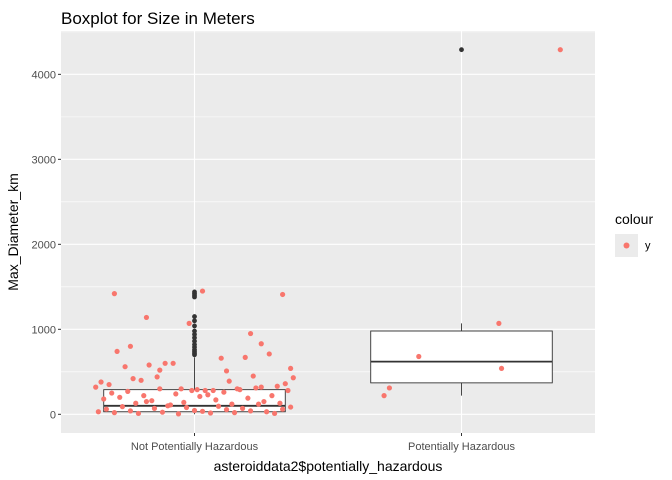  What do you see at coordinates (44, 75) in the screenshot?
I see `y-tick-label: 4000` at bounding box center [44, 75].